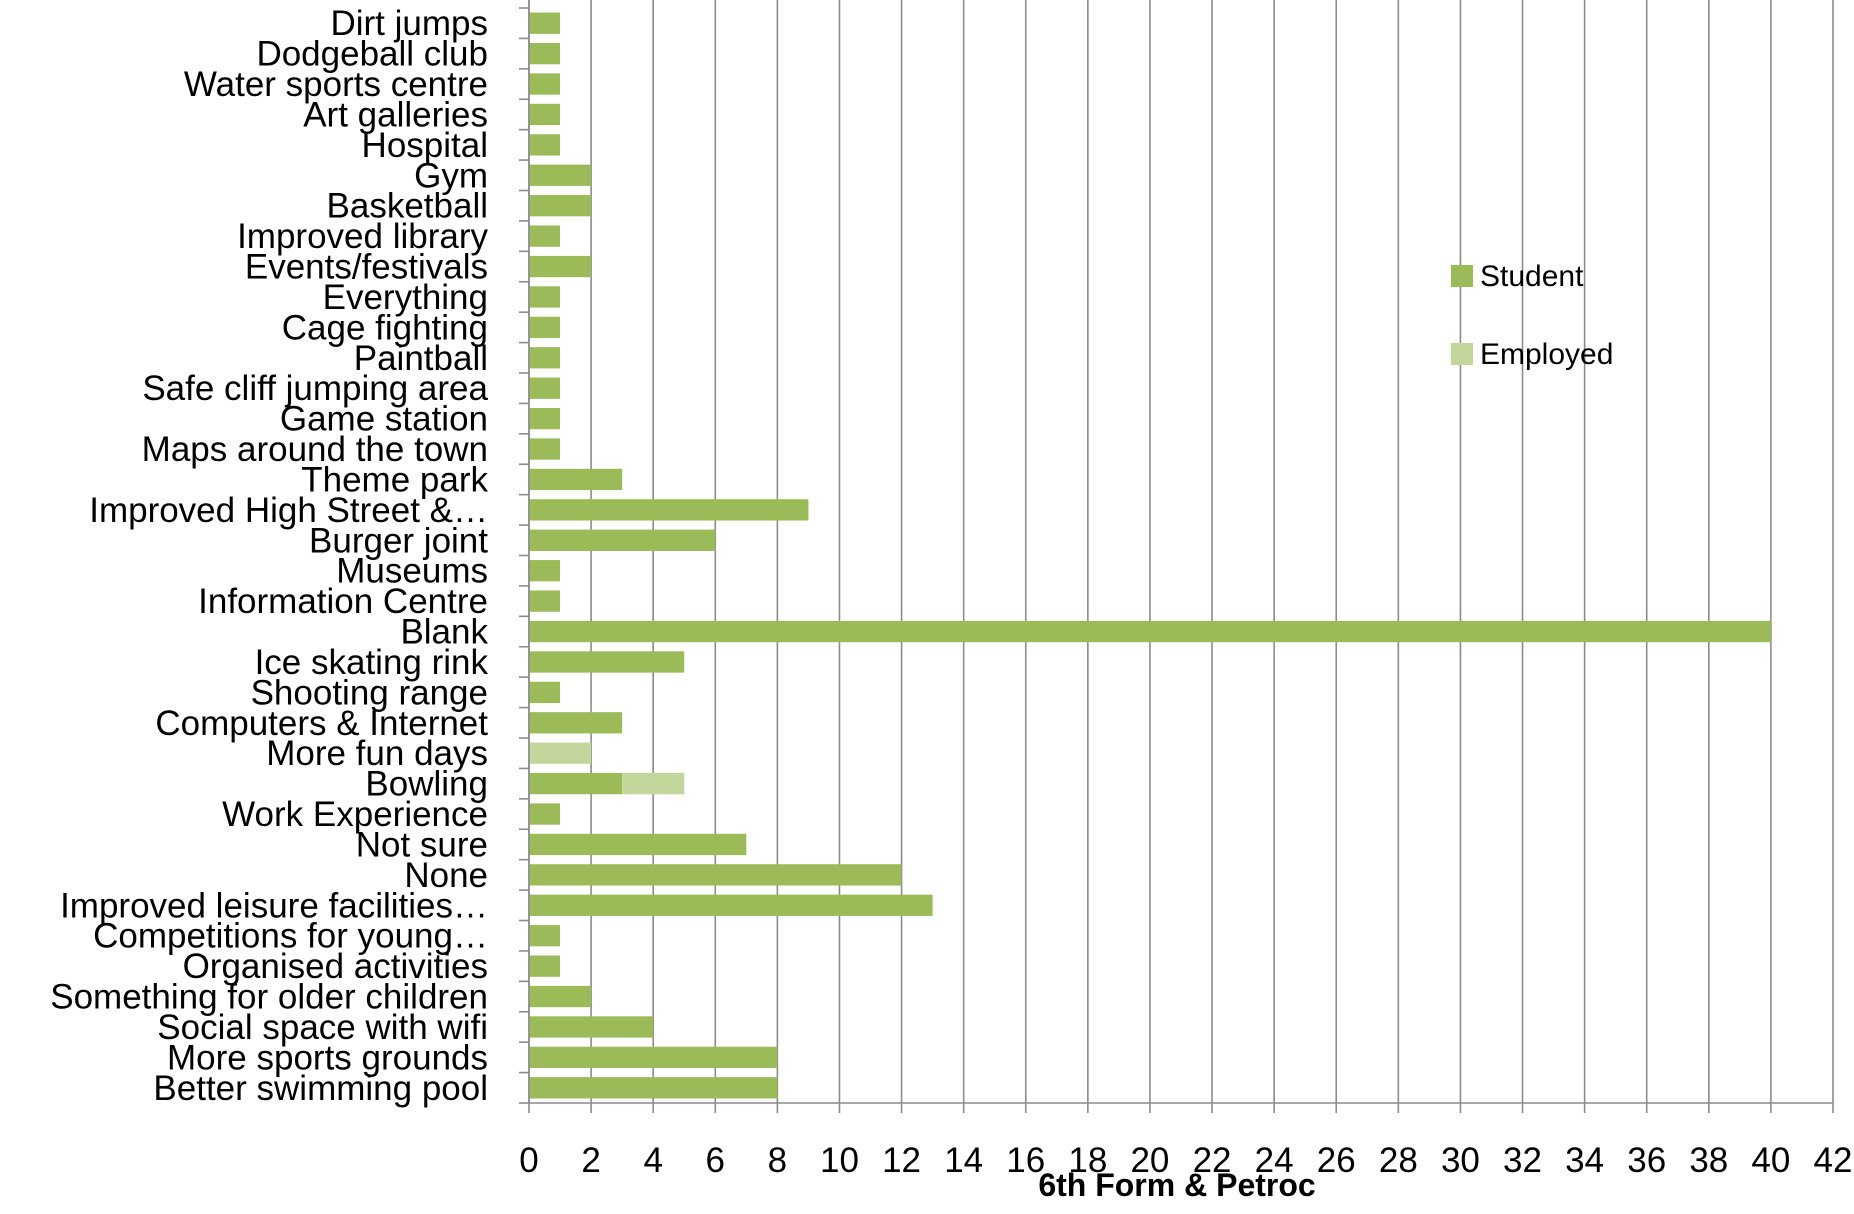 This screenshot has height=1214, width=1854. Describe the element at coordinates (1336, 1160) in the screenshot. I see `x-tick-label: 26` at that location.